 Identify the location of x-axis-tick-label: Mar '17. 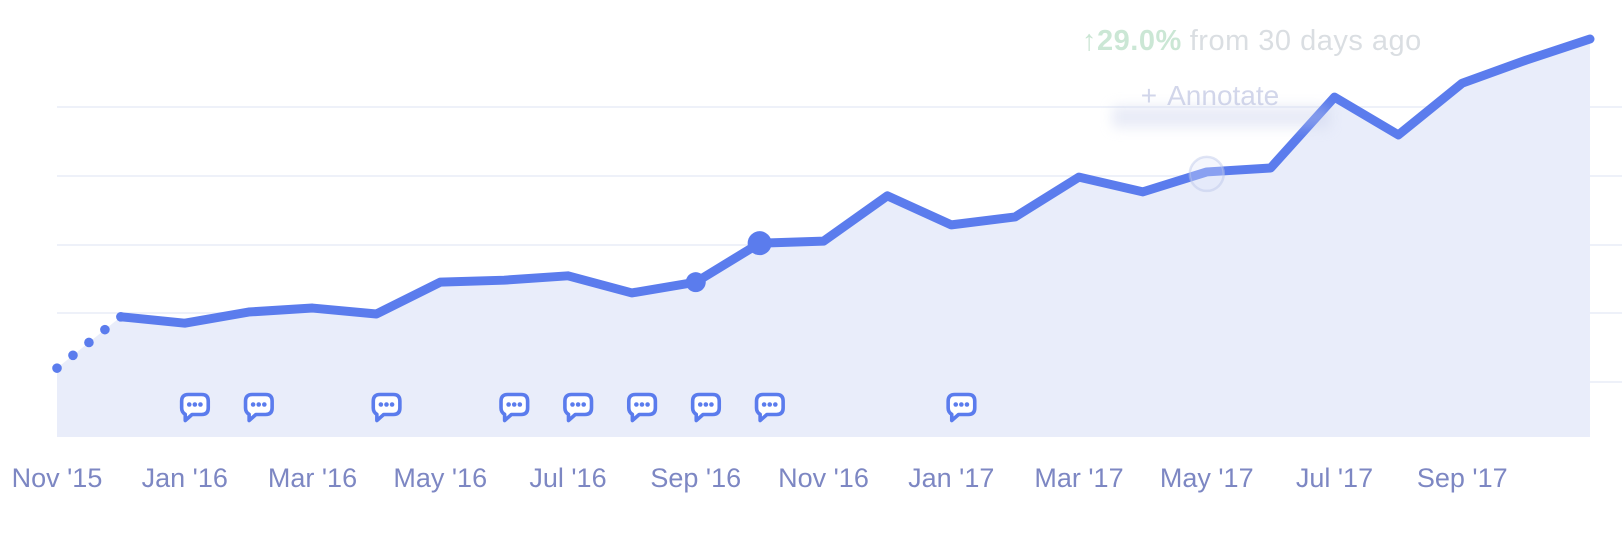
(1078, 478).